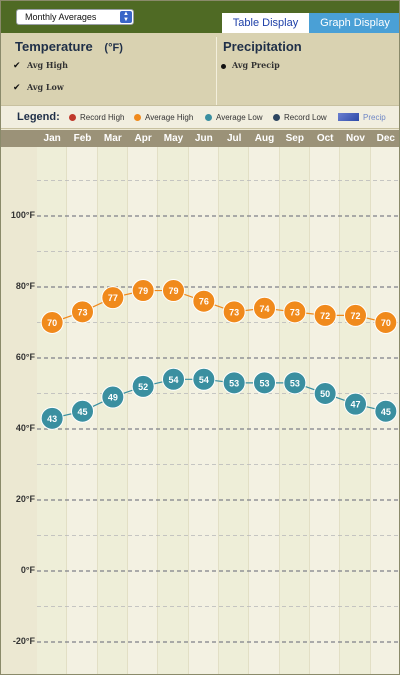  What do you see at coordinates (239, 117) in the screenshot?
I see `legend-average-low-label: Average Low` at bounding box center [239, 117].